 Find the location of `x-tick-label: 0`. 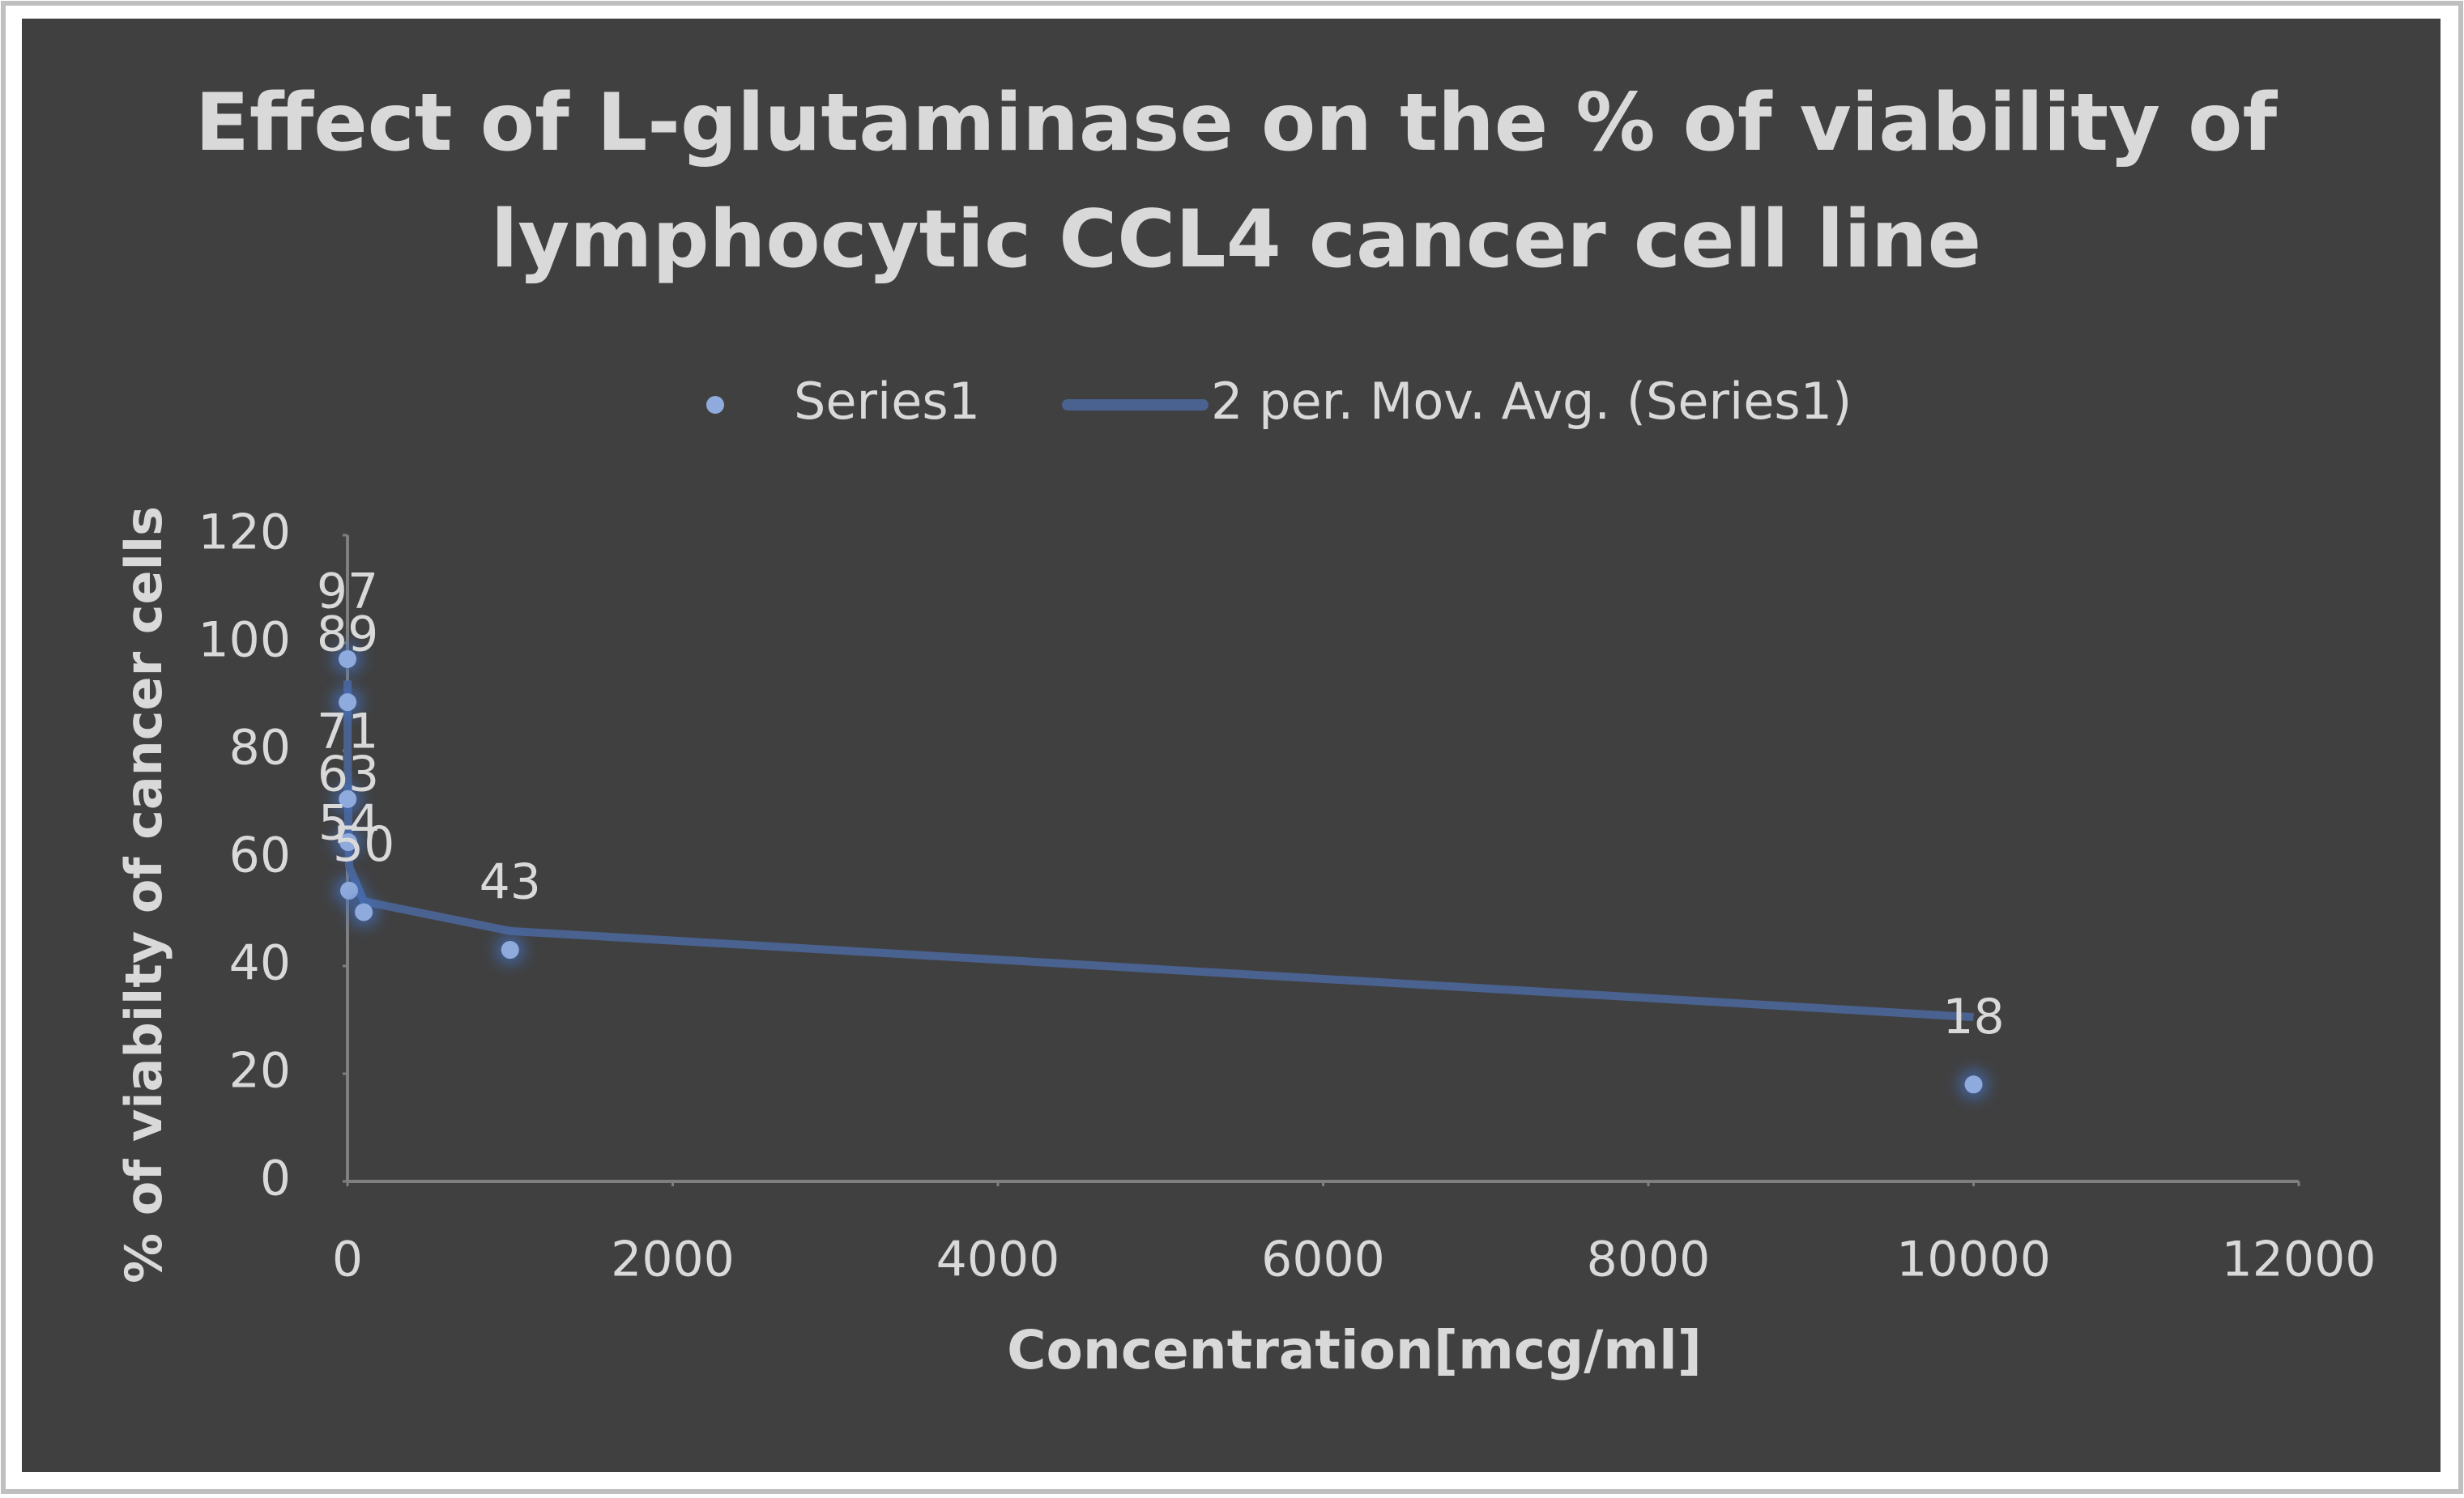

x-tick-label: 0 is located at coordinates (347, 1260).